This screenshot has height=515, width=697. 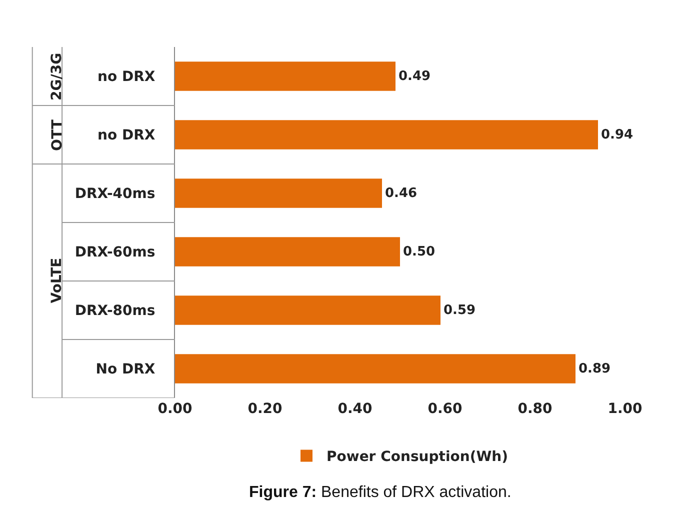 What do you see at coordinates (115, 194) in the screenshot?
I see `y-tick-label: DRX-40ms` at bounding box center [115, 194].